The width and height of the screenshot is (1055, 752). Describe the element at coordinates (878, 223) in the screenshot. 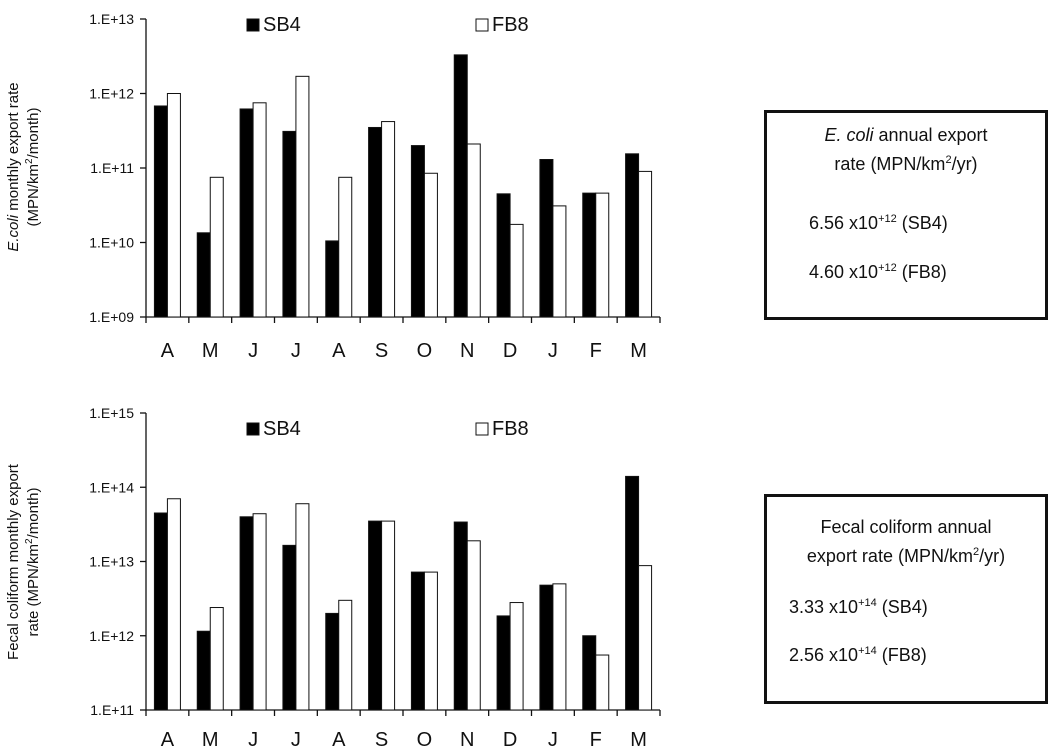

I see `ecoli-rate-sb4: 6.56 x10+12 (SB4)` at that location.